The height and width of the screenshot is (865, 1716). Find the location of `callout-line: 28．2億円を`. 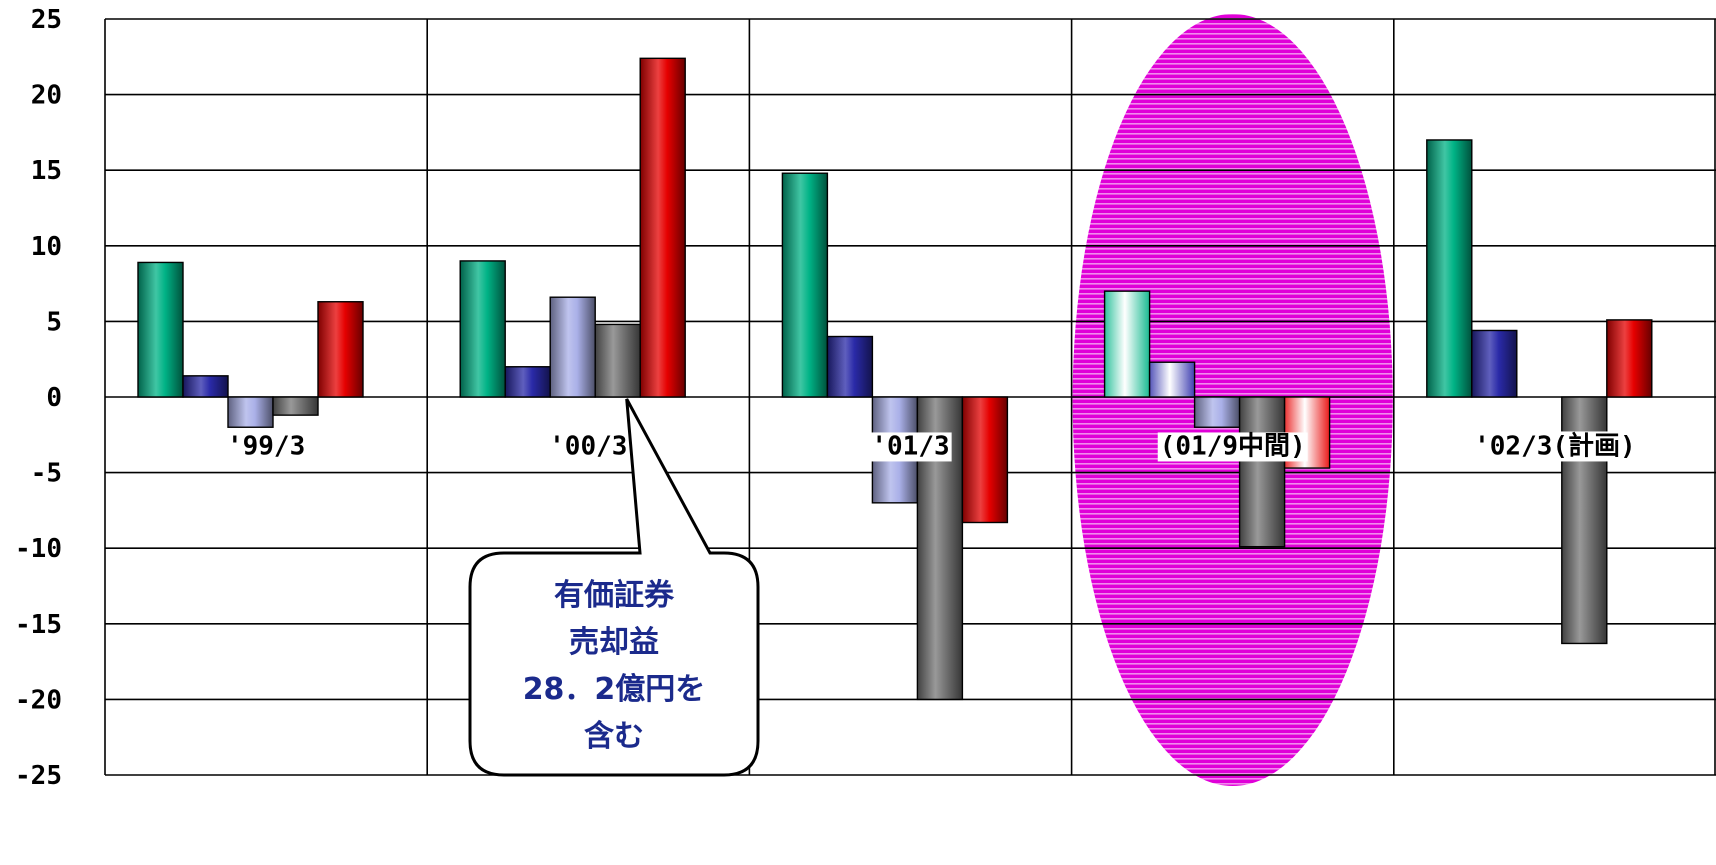

callout-line: 28．2億円を is located at coordinates (614, 689).